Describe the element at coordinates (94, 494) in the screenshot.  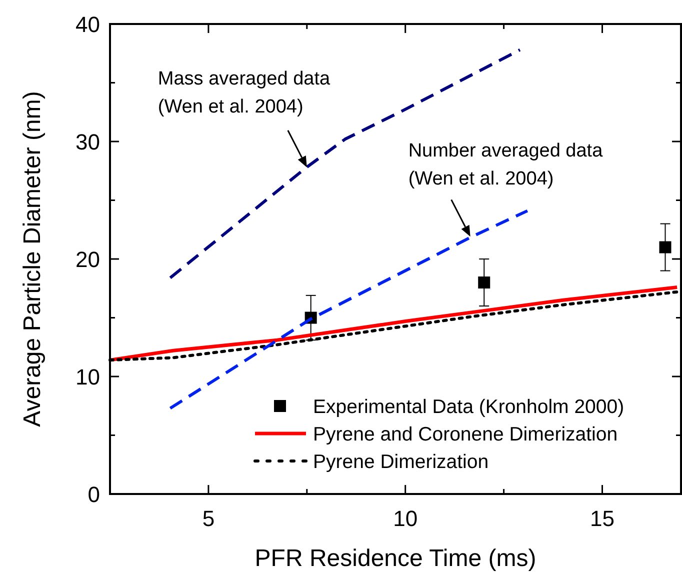
I see `y-tick-label: 0` at that location.